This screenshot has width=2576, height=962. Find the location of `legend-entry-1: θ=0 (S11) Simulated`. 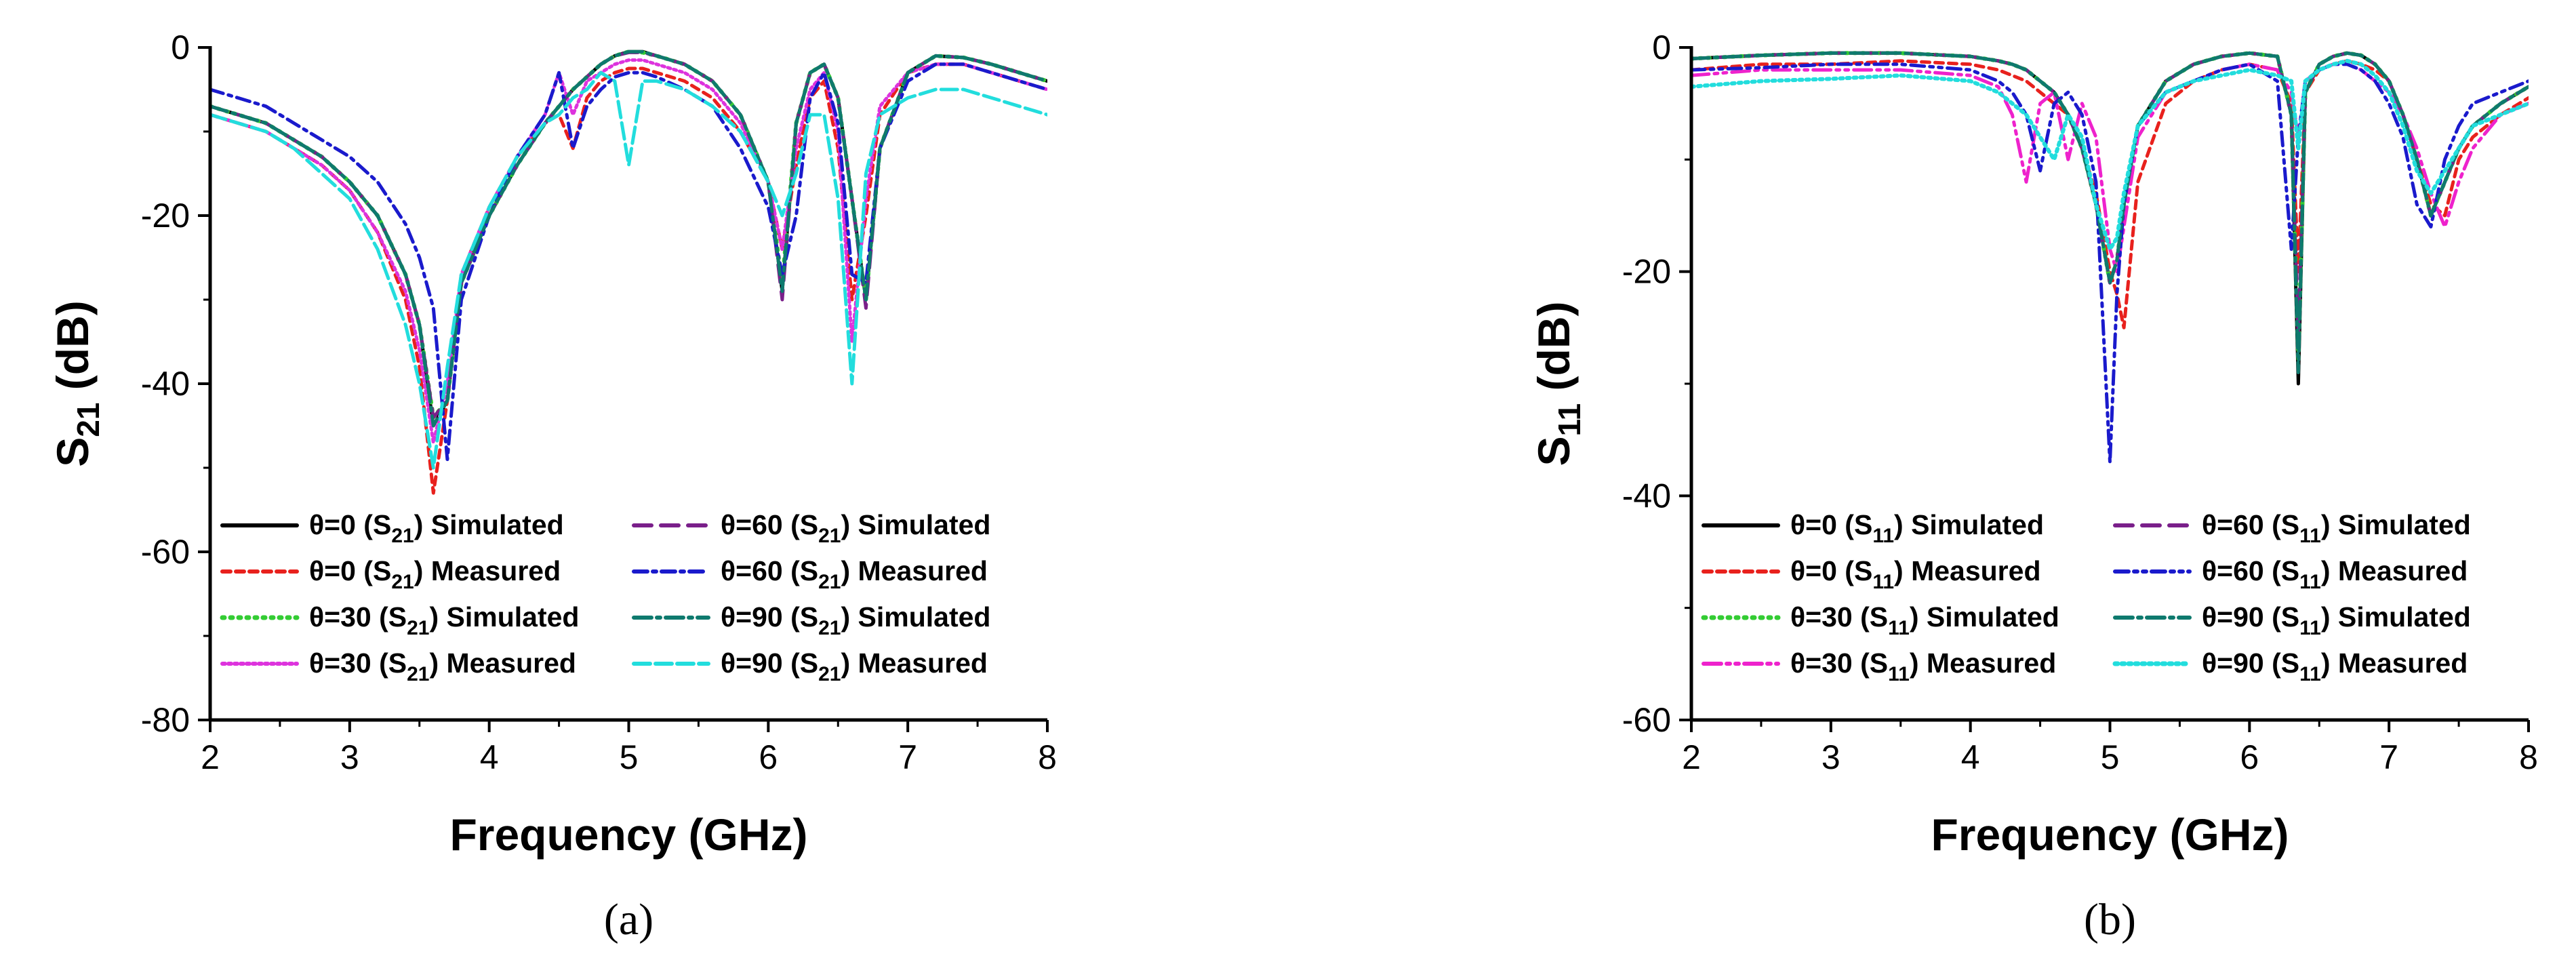

legend-entry-1: θ=0 (S11) Simulated is located at coordinates (1917, 528).